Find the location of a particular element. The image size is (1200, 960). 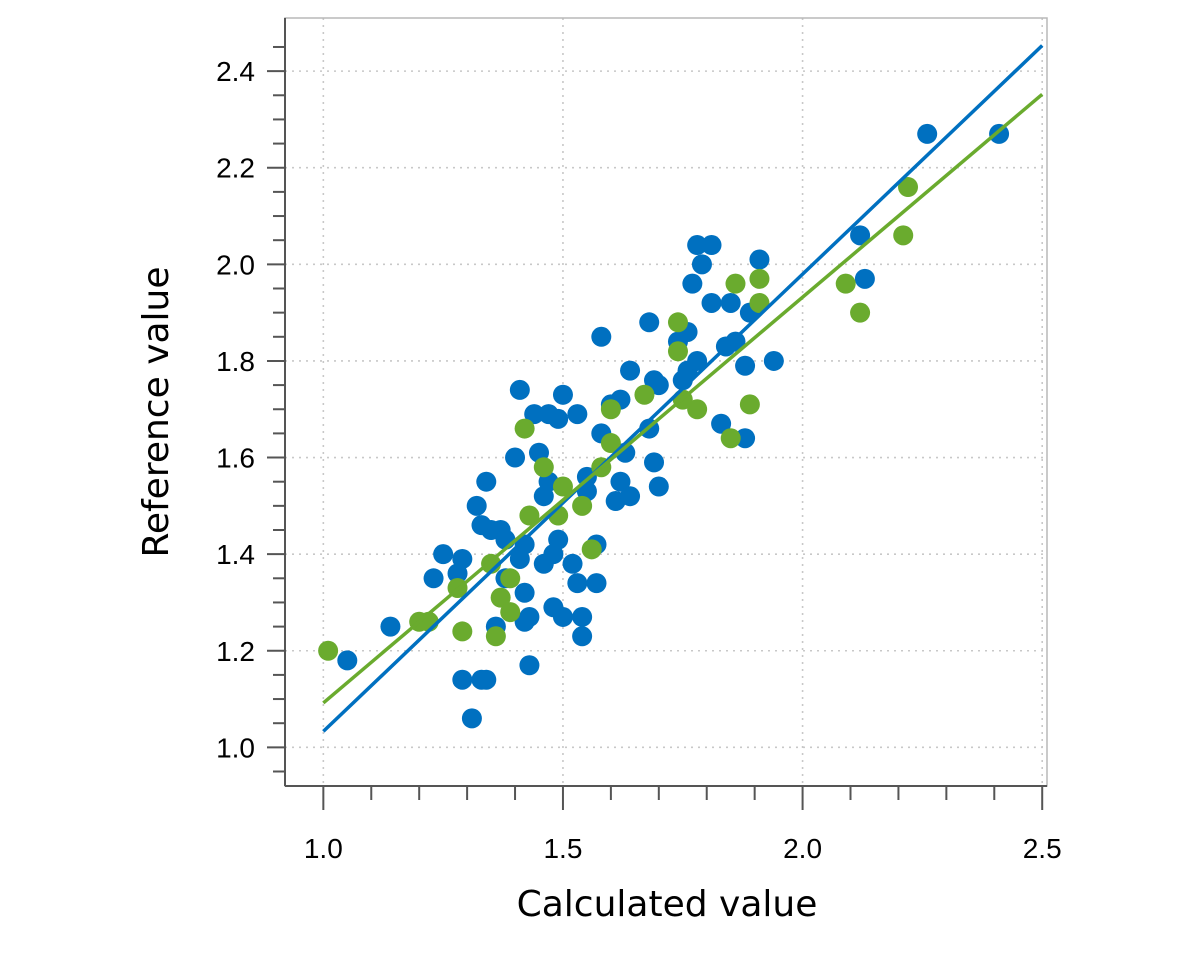

y-tick-label: 1.6 is located at coordinates (235, 458).